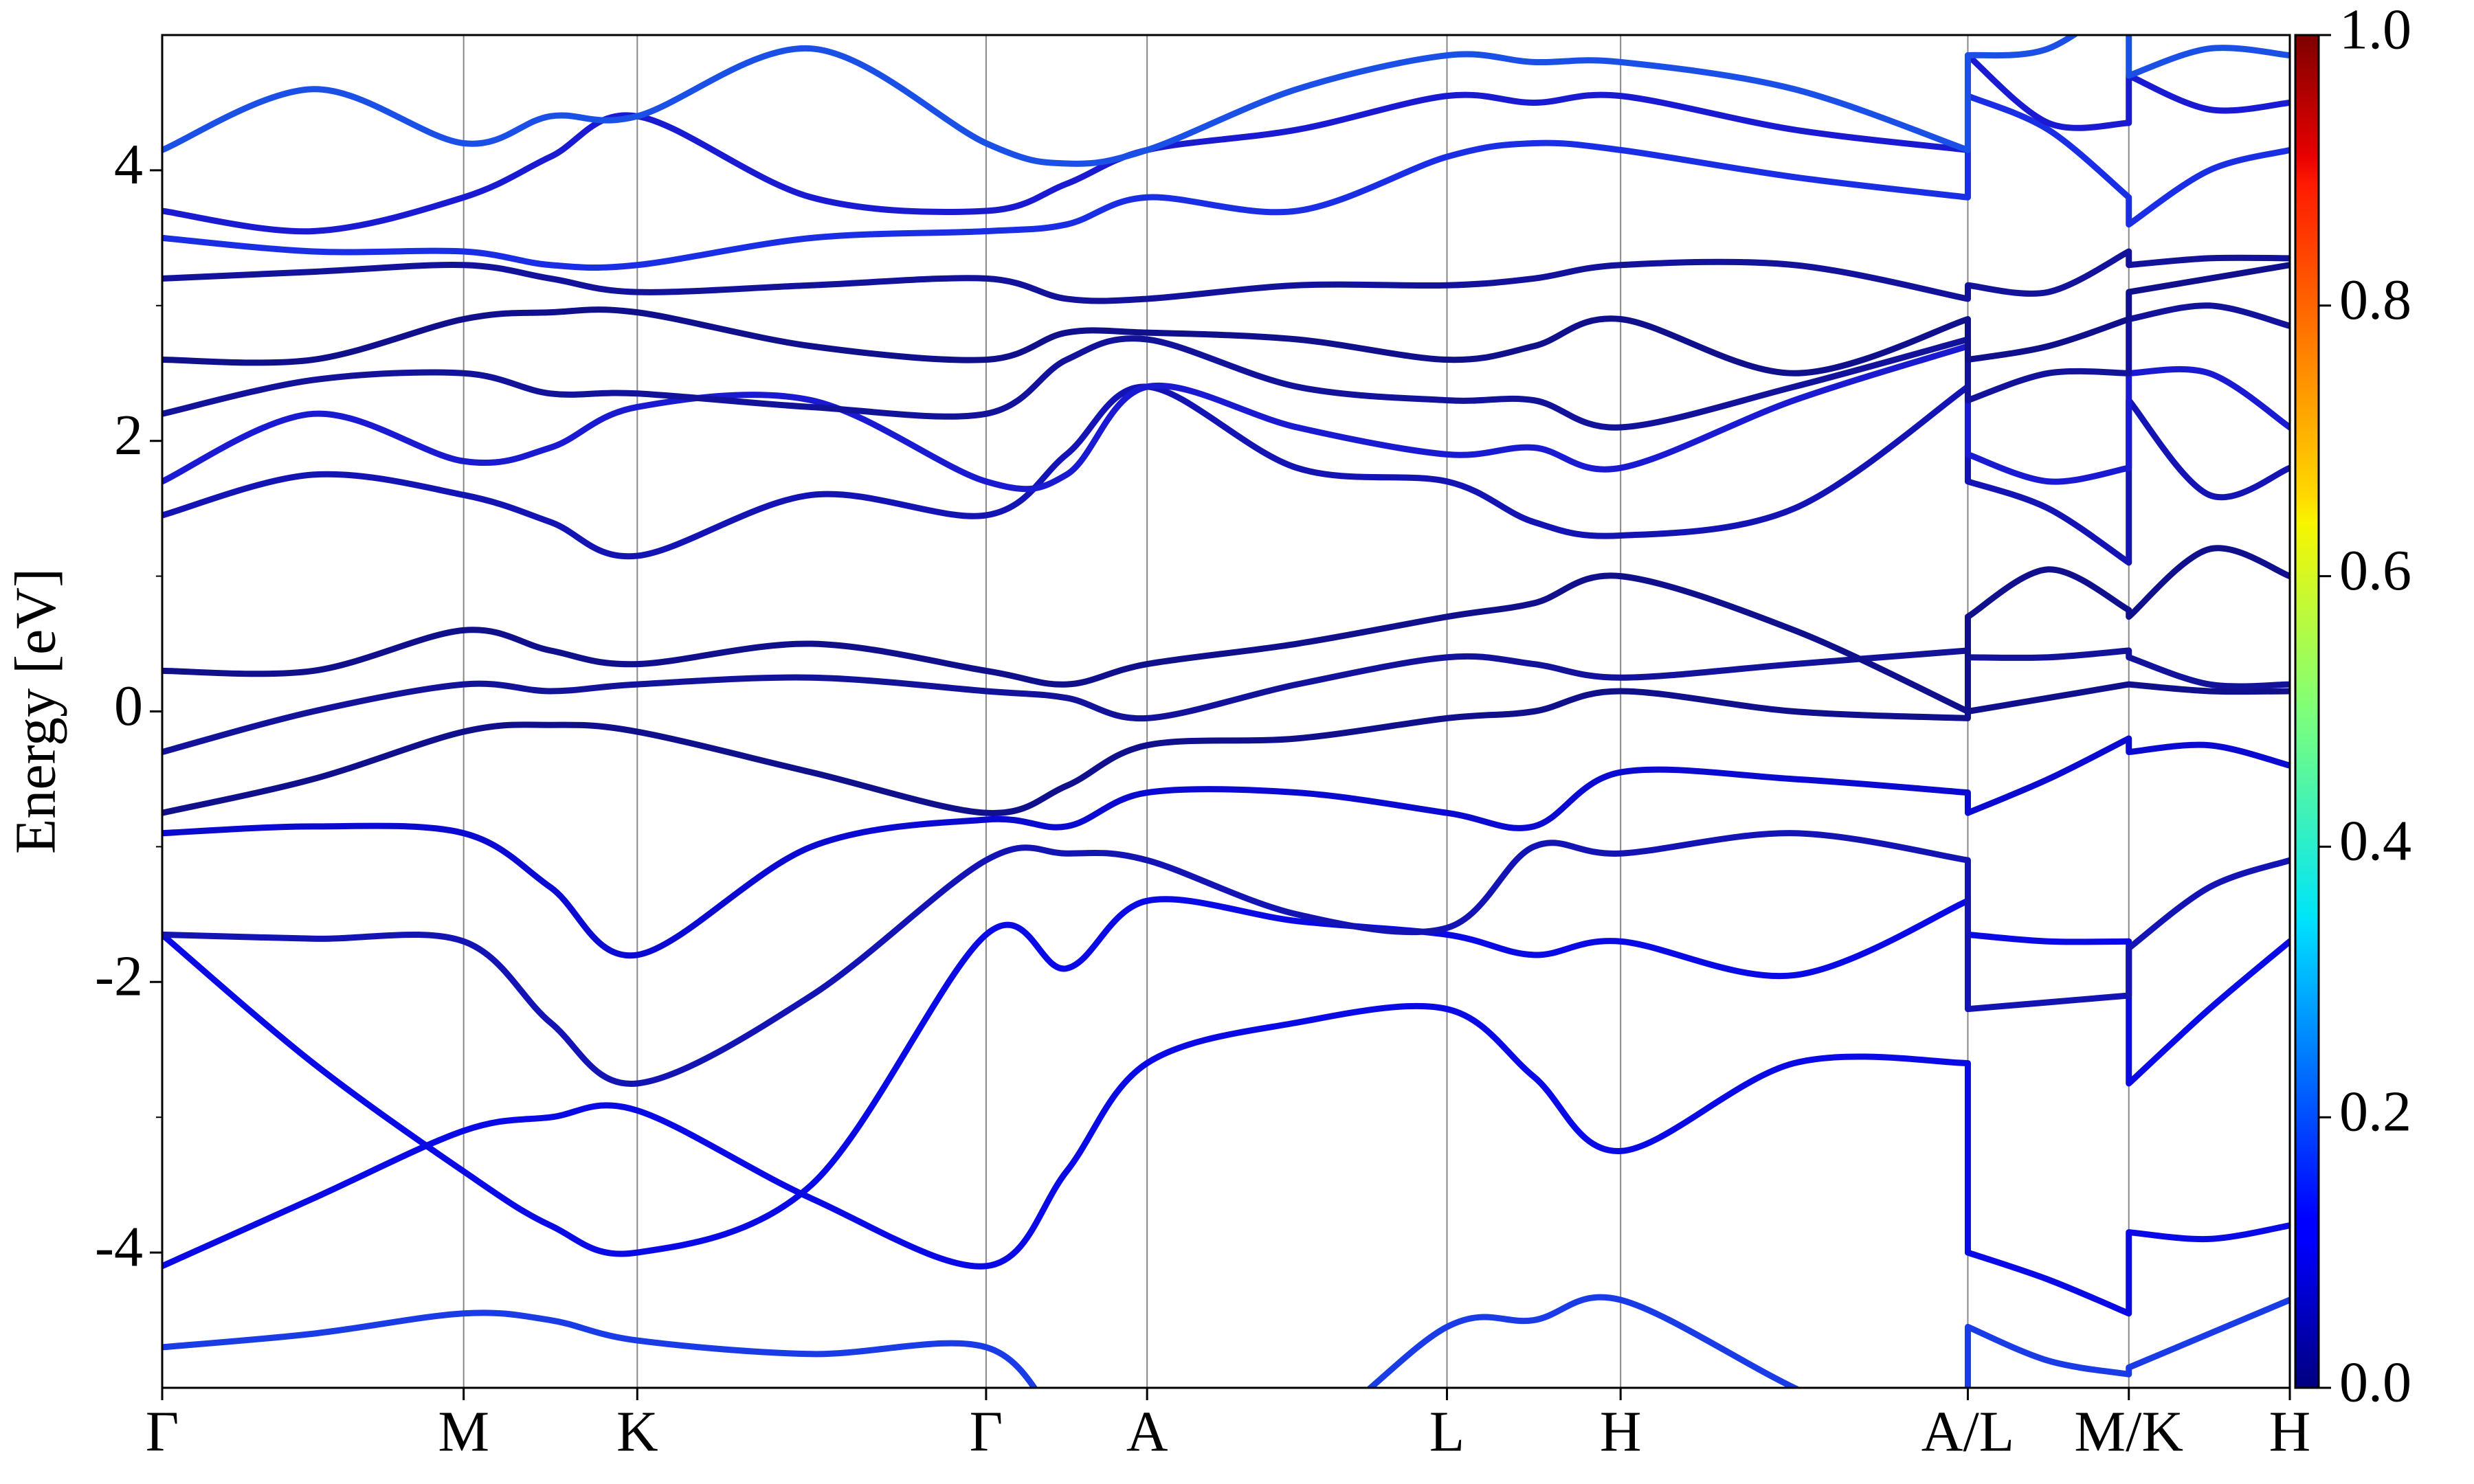 The height and width of the screenshot is (1484, 2474). Describe the element at coordinates (1447, 1431) in the screenshot. I see `x-tick-label: L` at that location.